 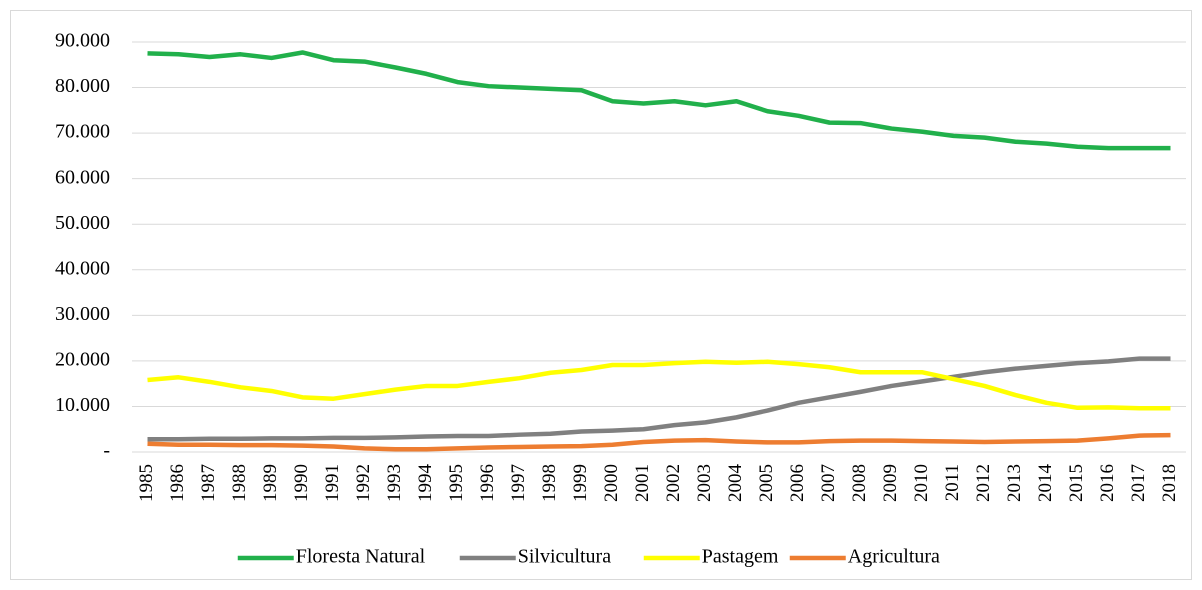 What do you see at coordinates (82, 359) in the screenshot?
I see `y-tick-label: 20.000` at bounding box center [82, 359].